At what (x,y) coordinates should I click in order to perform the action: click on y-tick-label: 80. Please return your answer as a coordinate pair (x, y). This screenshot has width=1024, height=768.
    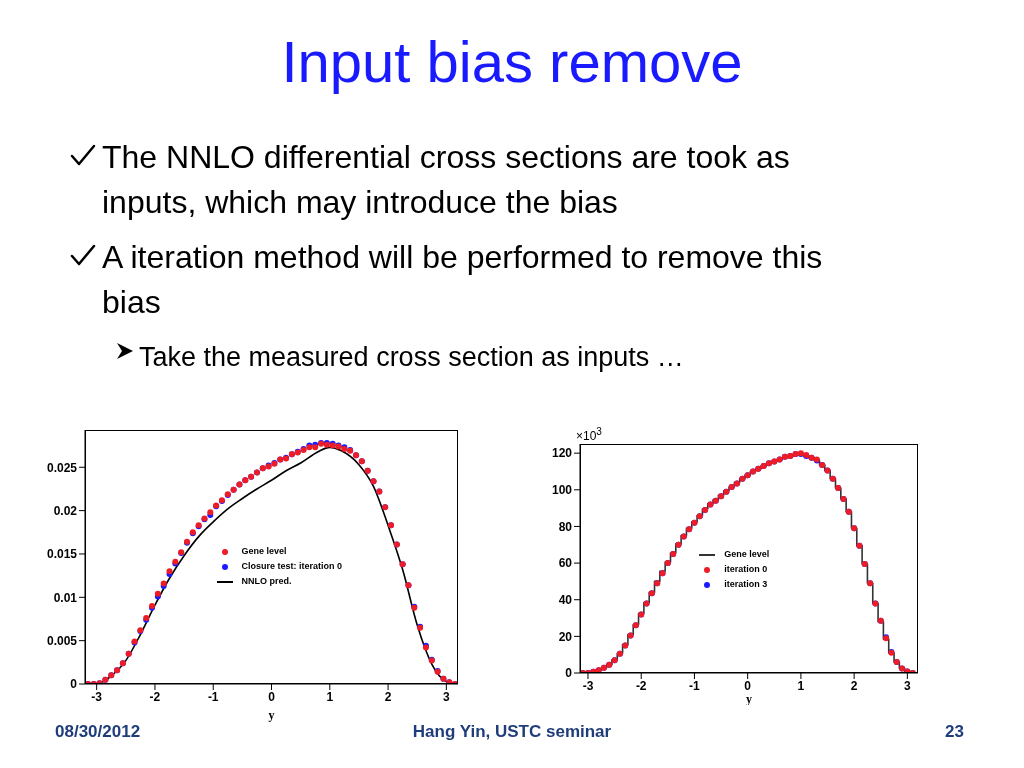
    Looking at the image, I should click on (565, 526).